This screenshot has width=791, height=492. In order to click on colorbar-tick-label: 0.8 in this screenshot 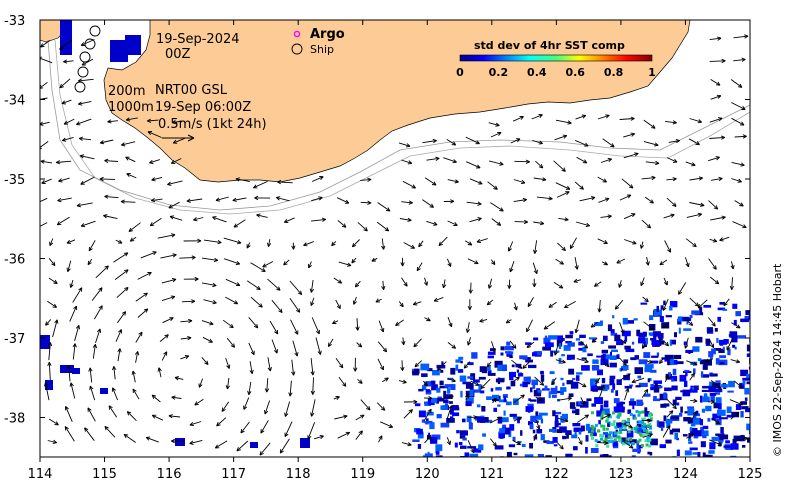, I will do `click(614, 72)`.